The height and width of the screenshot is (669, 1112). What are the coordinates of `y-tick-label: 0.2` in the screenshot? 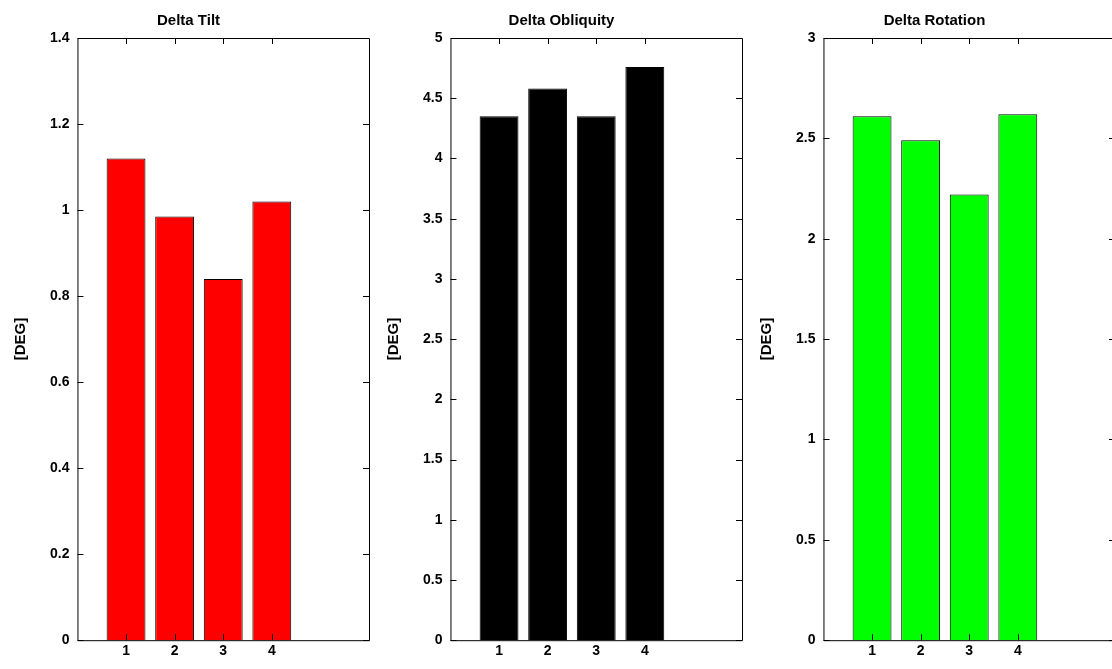 It's located at (59, 553).